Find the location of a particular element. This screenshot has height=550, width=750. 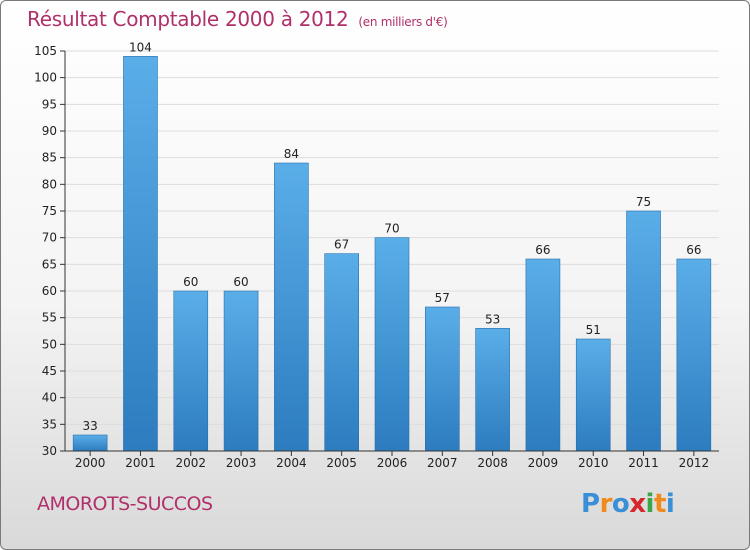

y-tick-label: 95 is located at coordinates (49, 104).